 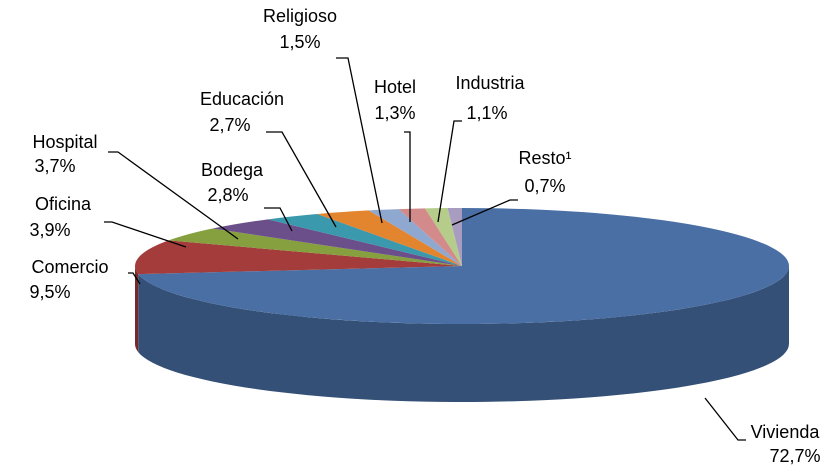 What do you see at coordinates (544, 186) in the screenshot?
I see `value-label: 0,7%` at bounding box center [544, 186].